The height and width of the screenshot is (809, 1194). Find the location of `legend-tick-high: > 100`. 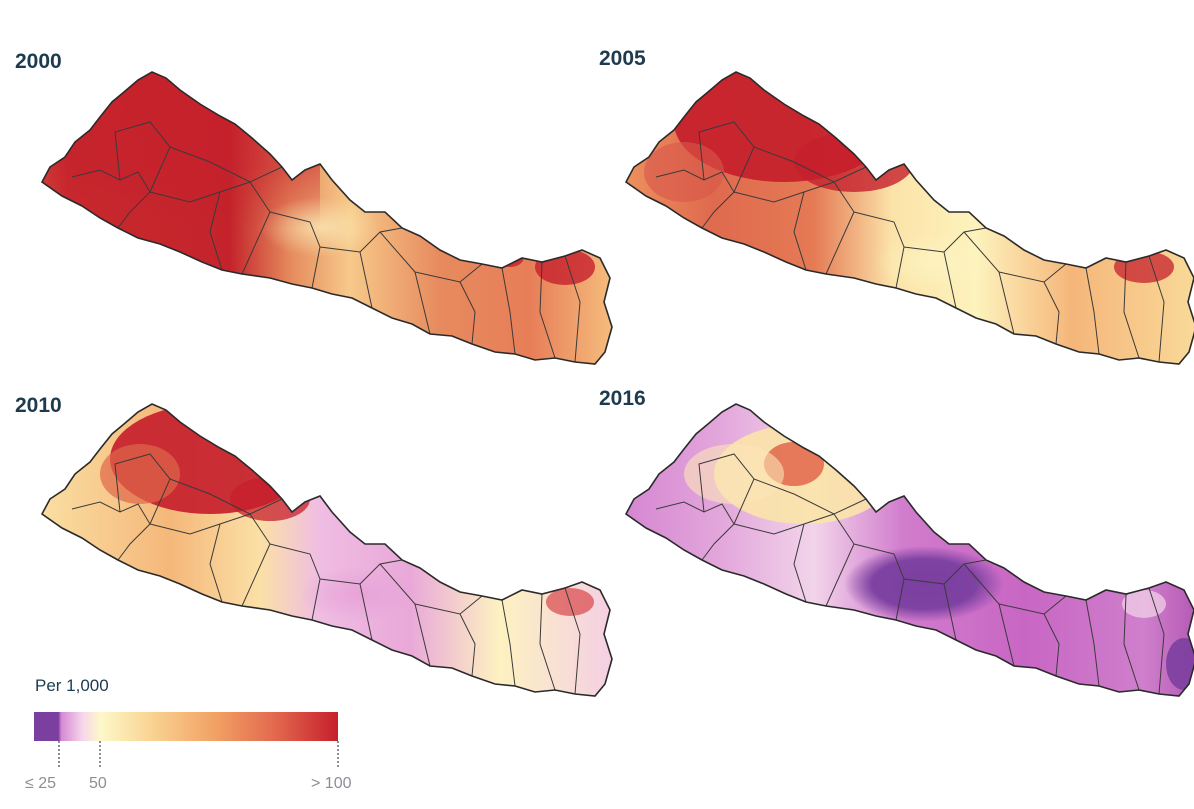

legend-tick-high: > 100 is located at coordinates (331, 783).